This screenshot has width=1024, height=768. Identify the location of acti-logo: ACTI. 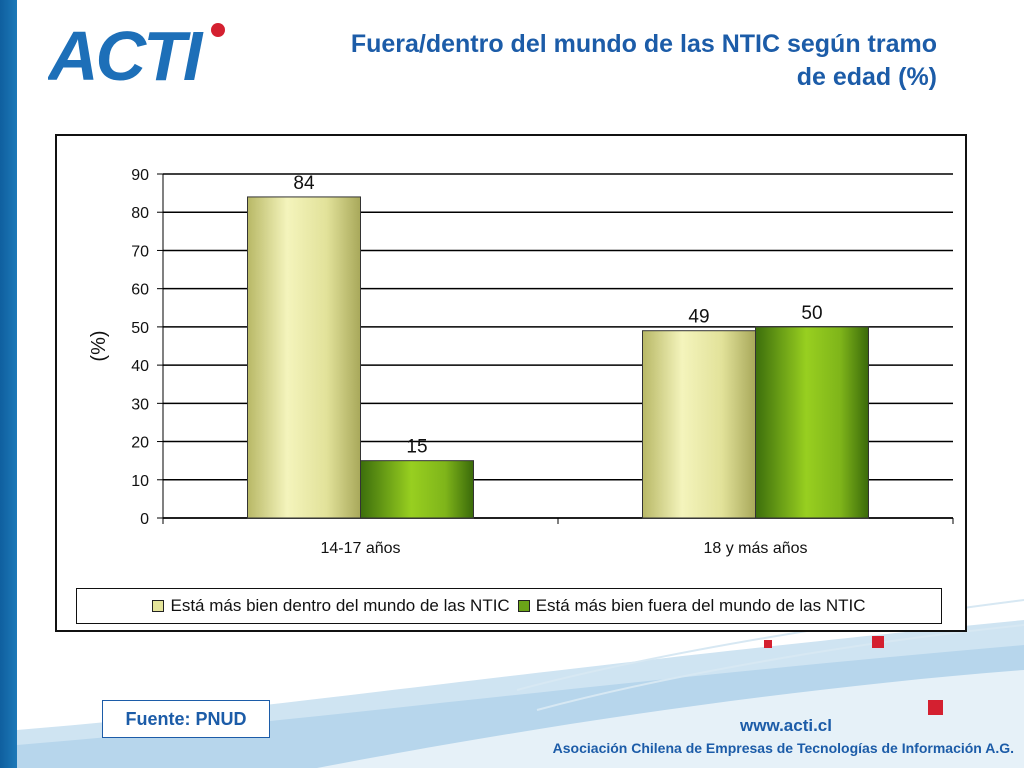
(136, 54).